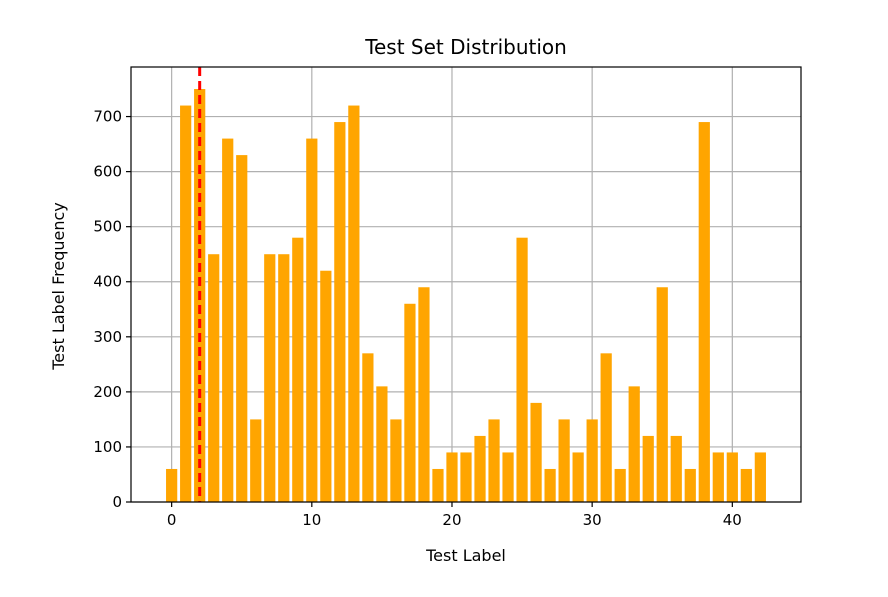  Describe the element at coordinates (107, 392) in the screenshot. I see `y-tick-label: 200` at that location.